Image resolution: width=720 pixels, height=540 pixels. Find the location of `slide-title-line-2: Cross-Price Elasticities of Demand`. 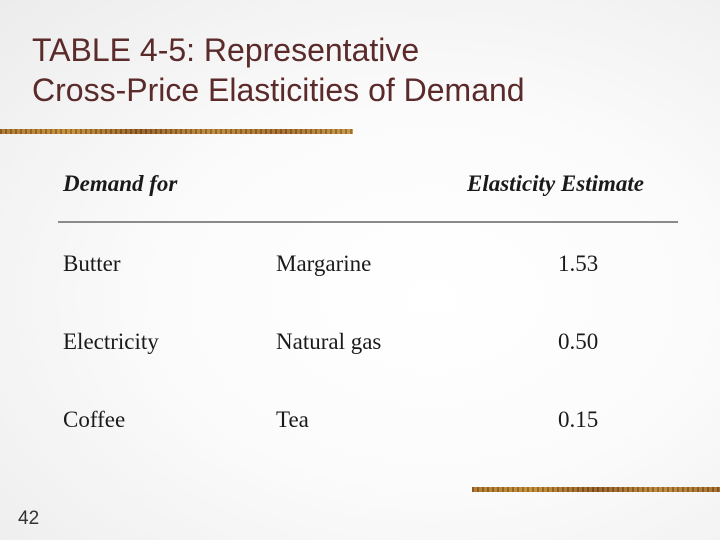

slide-title-line-2: Cross-Price Elasticities of Demand is located at coordinates (278, 90).